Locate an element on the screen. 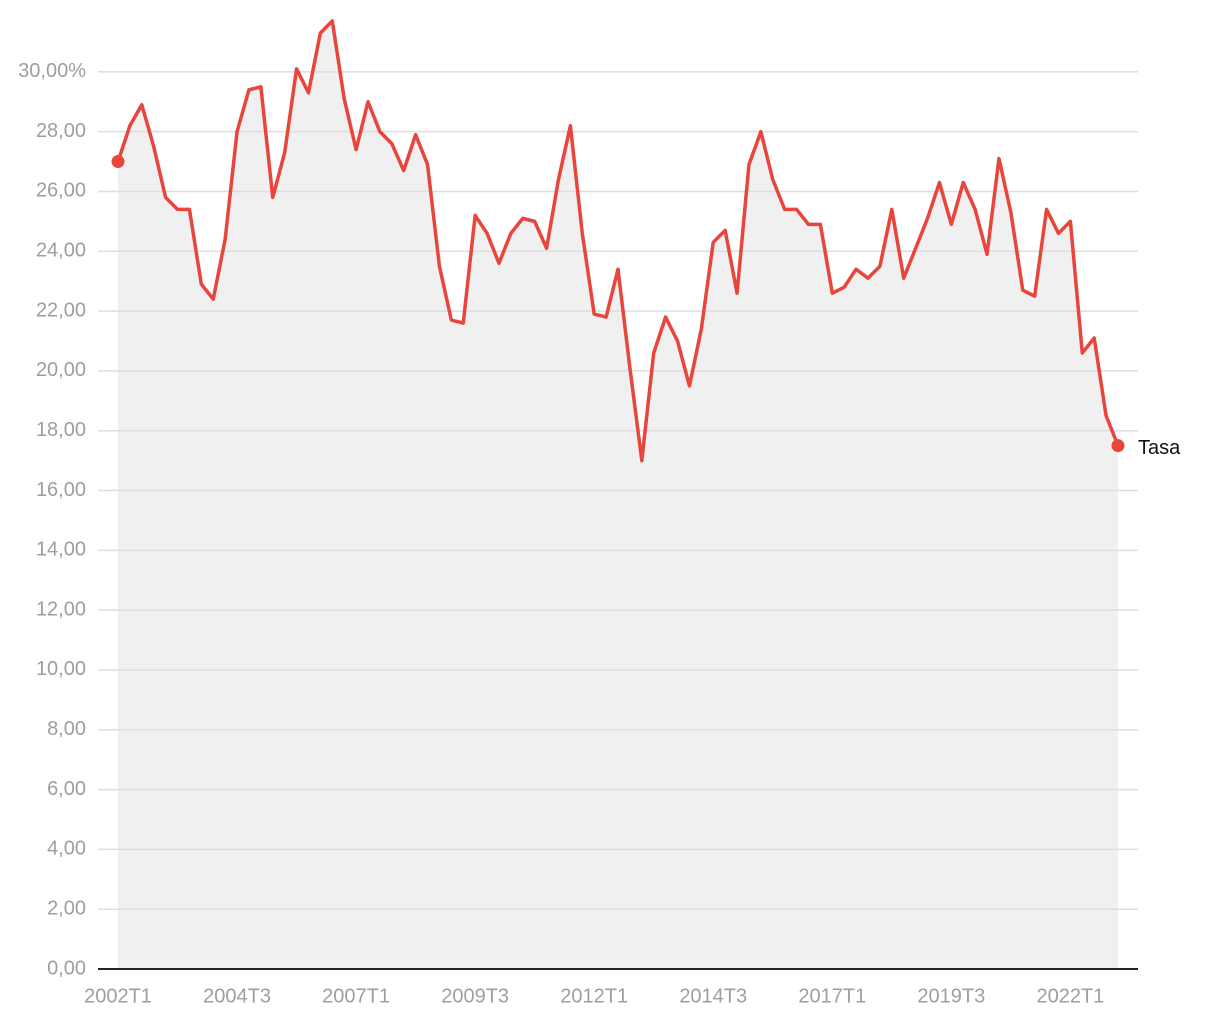 This screenshot has width=1220, height=1025. y-tick-label: 10,00 is located at coordinates (61, 669).